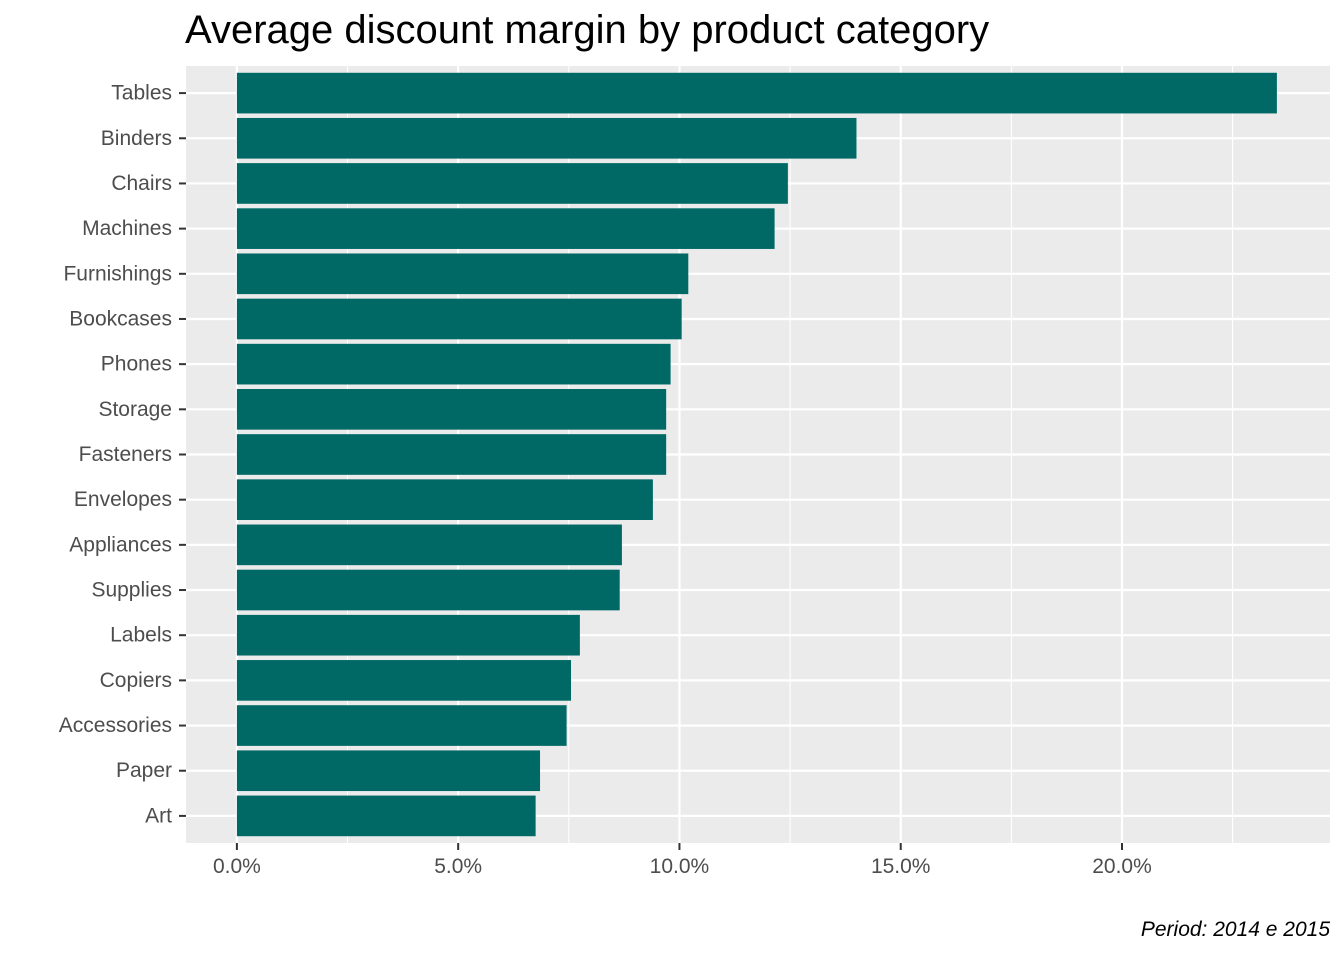 The image size is (1344, 960). What do you see at coordinates (401, 725) in the screenshot?
I see `bar-accessories` at bounding box center [401, 725].